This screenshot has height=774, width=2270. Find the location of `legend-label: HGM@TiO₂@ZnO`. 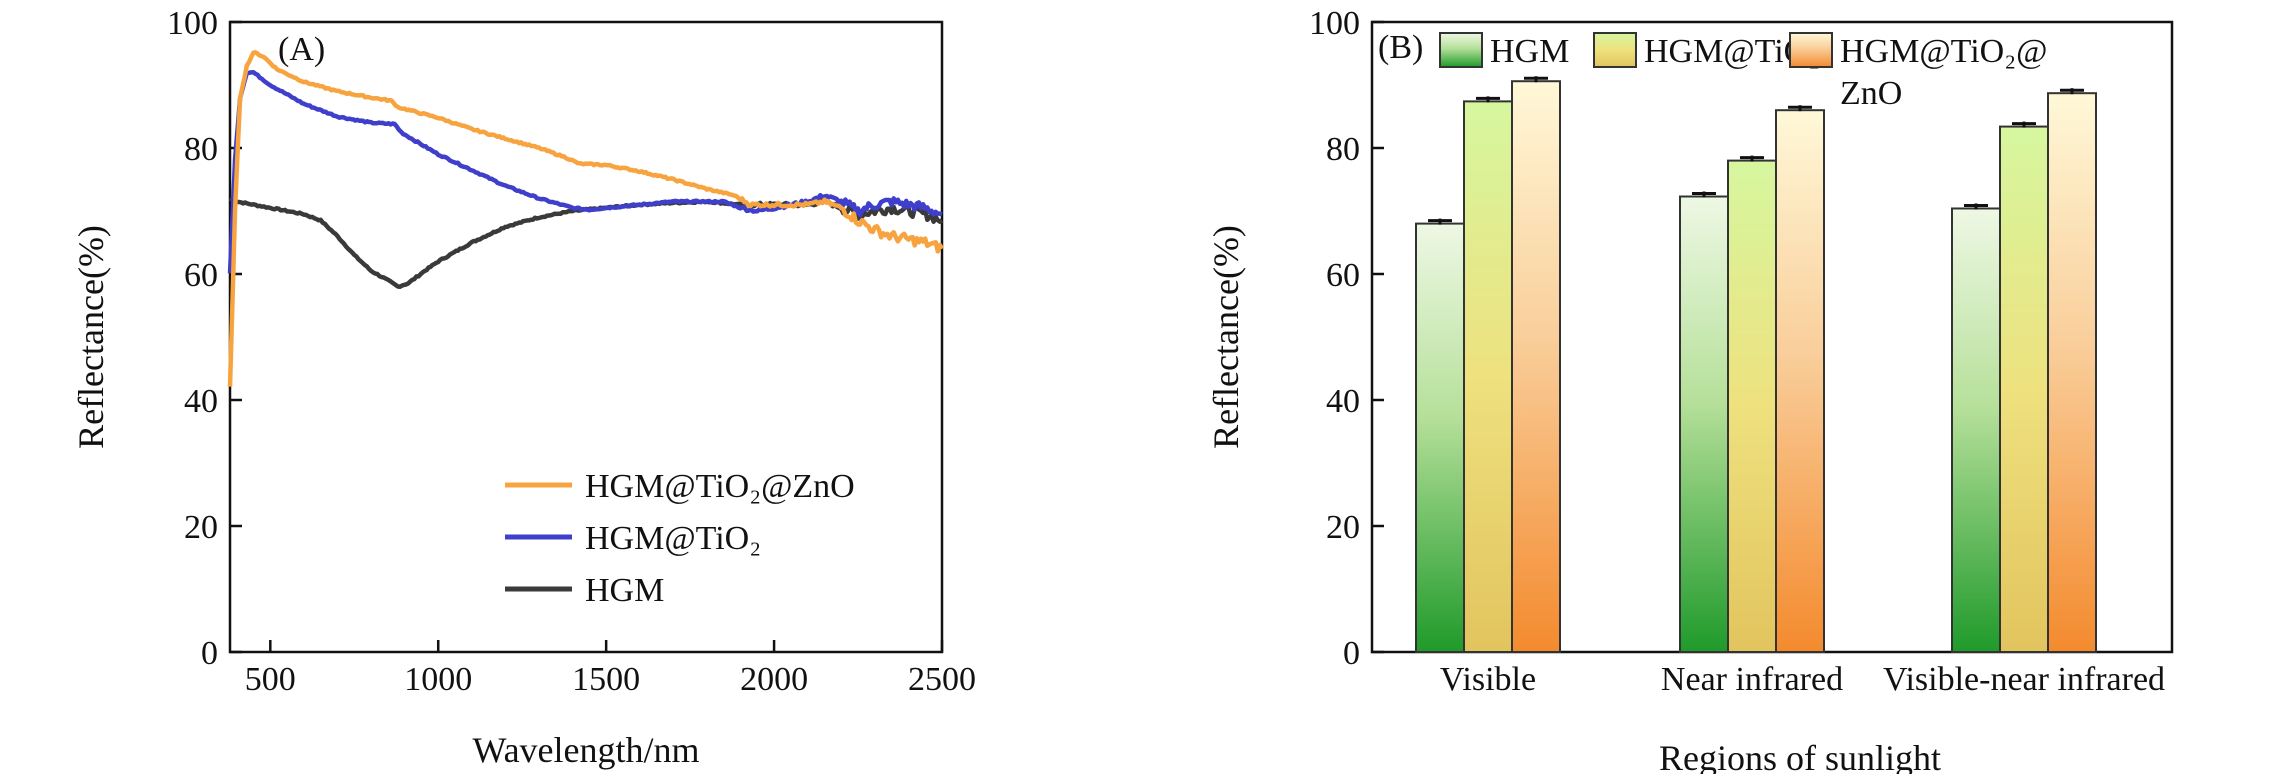

legend-label: HGM@TiO₂@ZnO is located at coordinates (720, 486).